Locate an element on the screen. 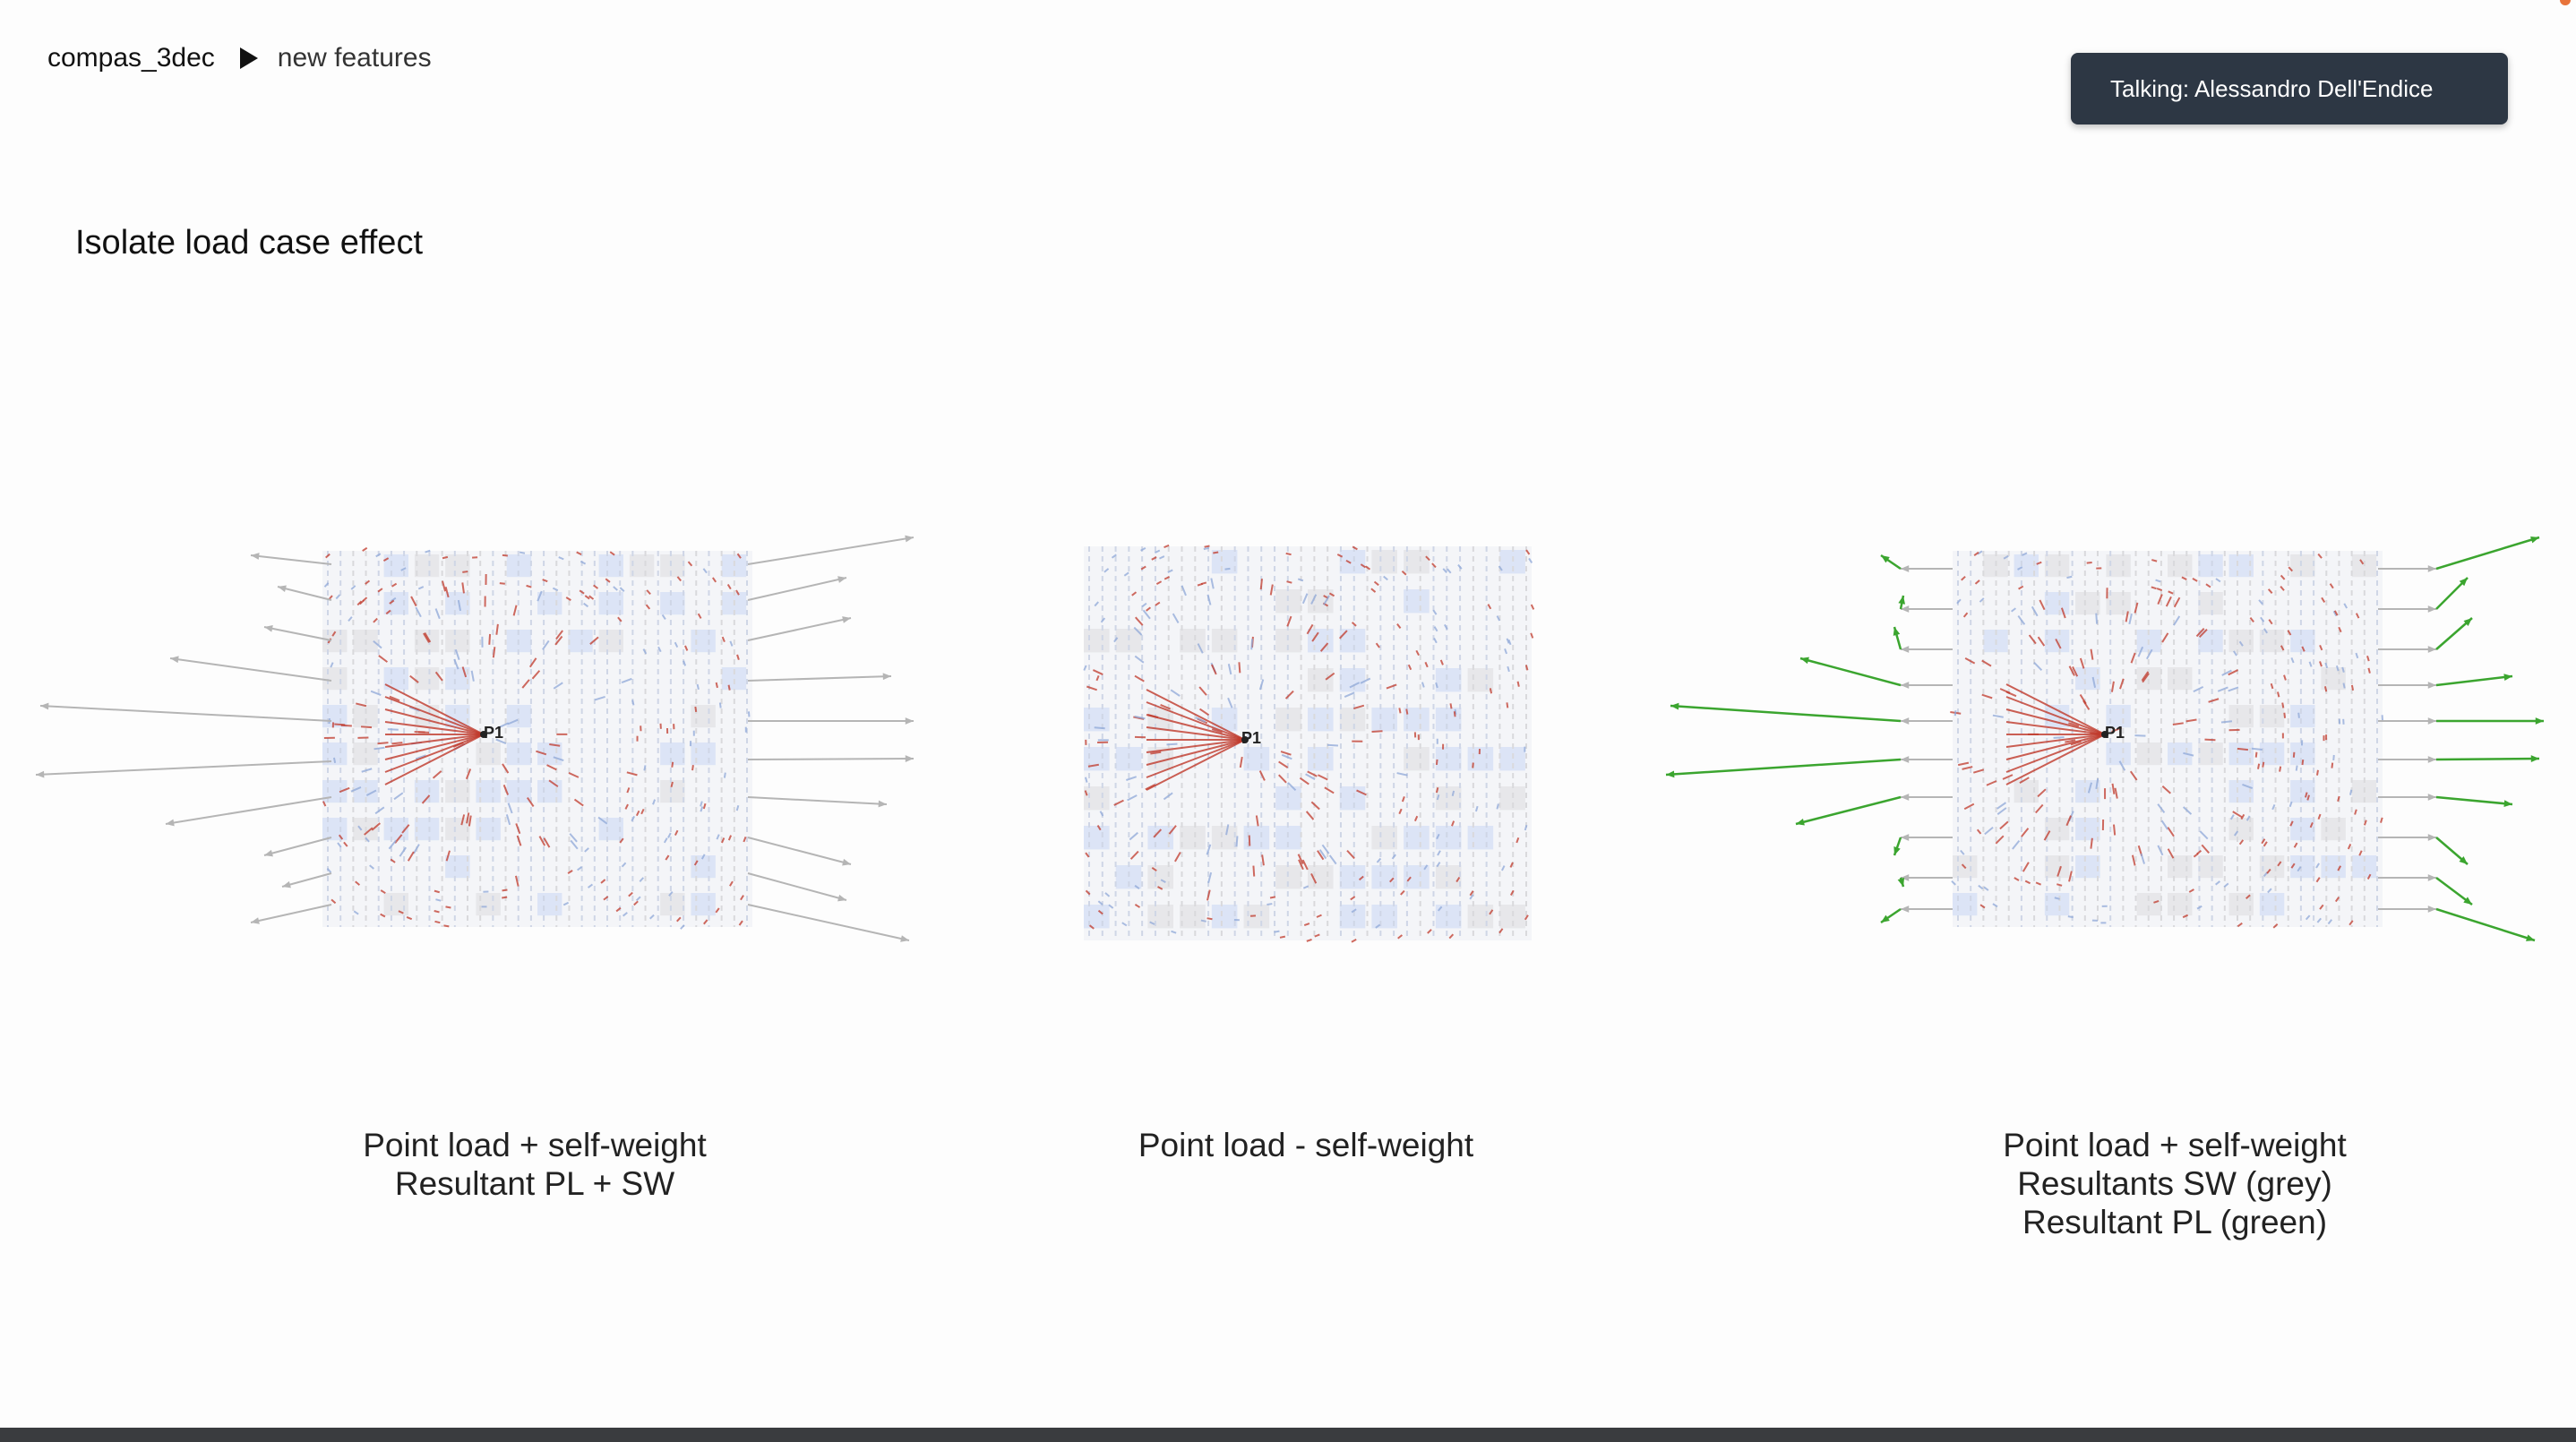  slide-title: Isolate load case effect is located at coordinates (249, 243).